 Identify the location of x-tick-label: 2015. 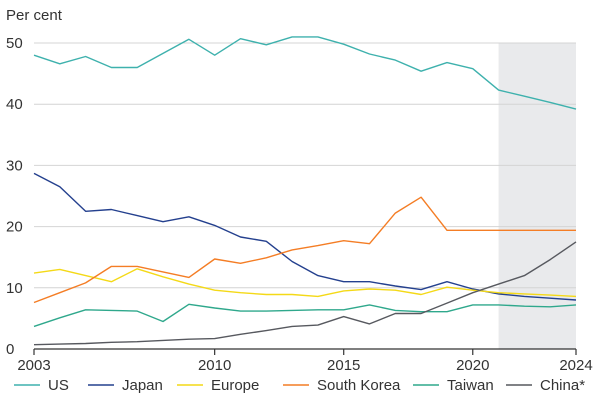
(343, 365).